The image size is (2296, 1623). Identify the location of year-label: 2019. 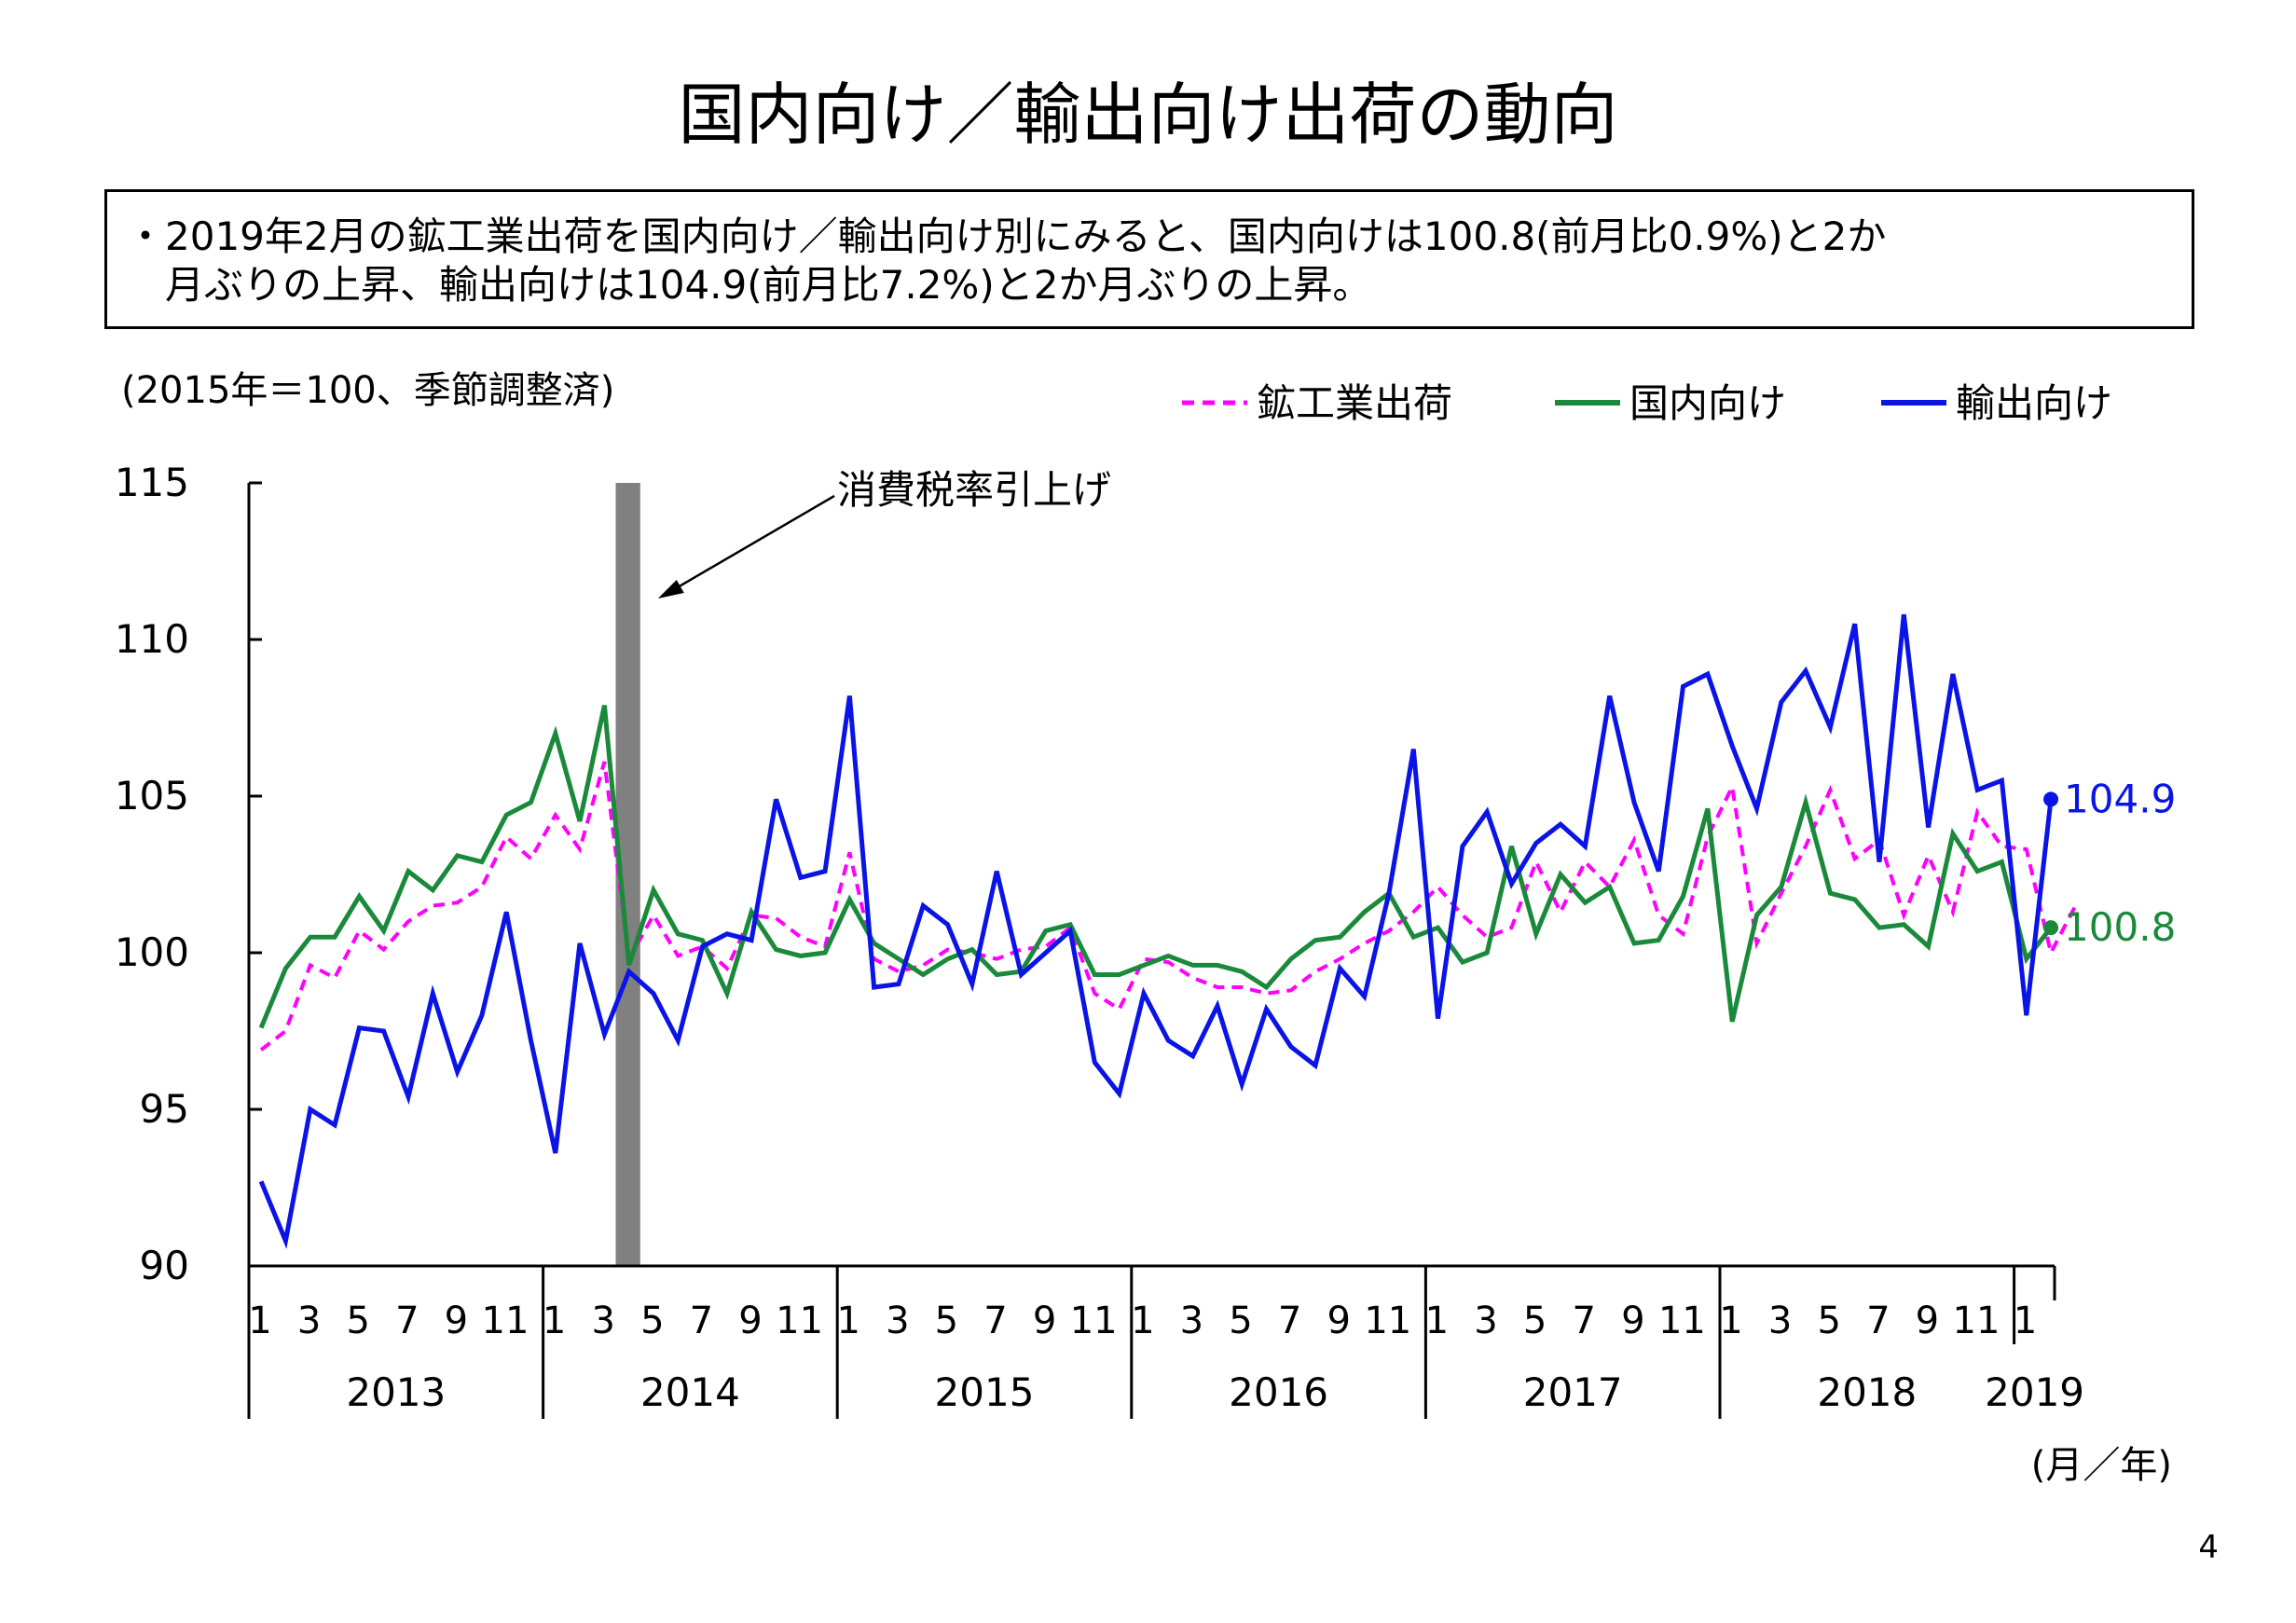
(2035, 1392).